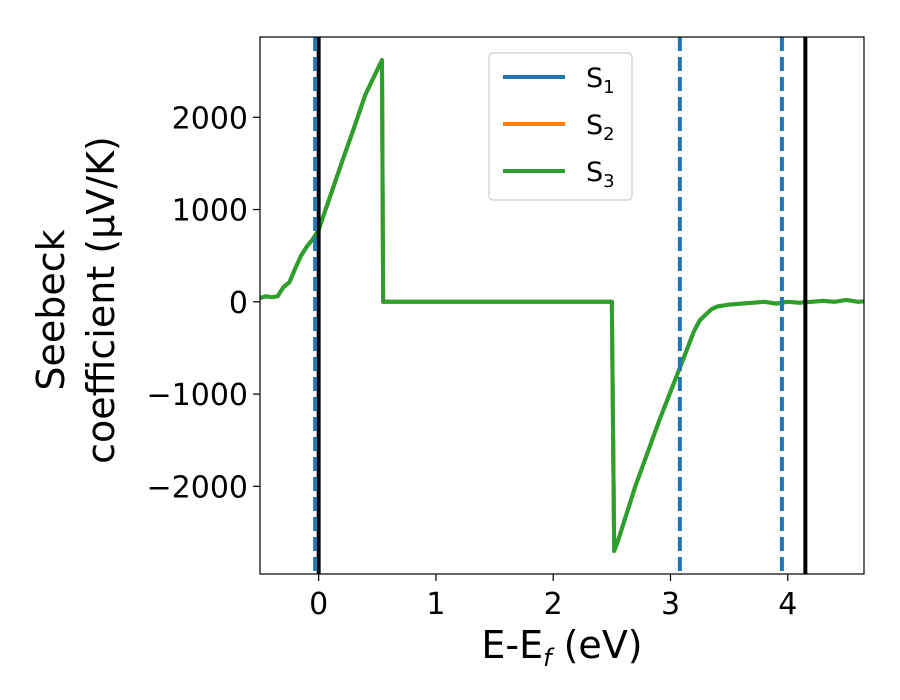 The height and width of the screenshot is (700, 900). Describe the element at coordinates (197, 487) in the screenshot. I see `y-tick-label: −2000` at that location.